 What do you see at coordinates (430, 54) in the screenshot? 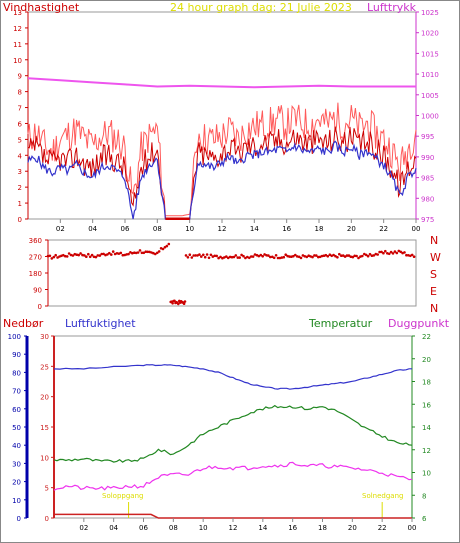
I see `pressure-axis-tick-label: 1015` at bounding box center [430, 54].